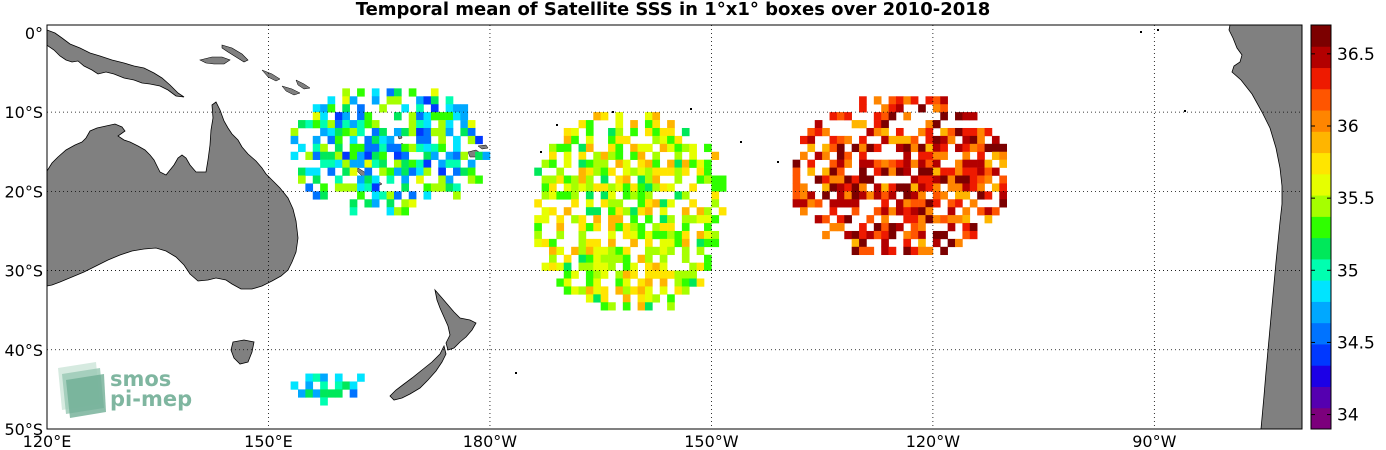 The height and width of the screenshot is (450, 1386). Describe the element at coordinates (23, 112) in the screenshot. I see `y-tick-label: 10°S` at that location.